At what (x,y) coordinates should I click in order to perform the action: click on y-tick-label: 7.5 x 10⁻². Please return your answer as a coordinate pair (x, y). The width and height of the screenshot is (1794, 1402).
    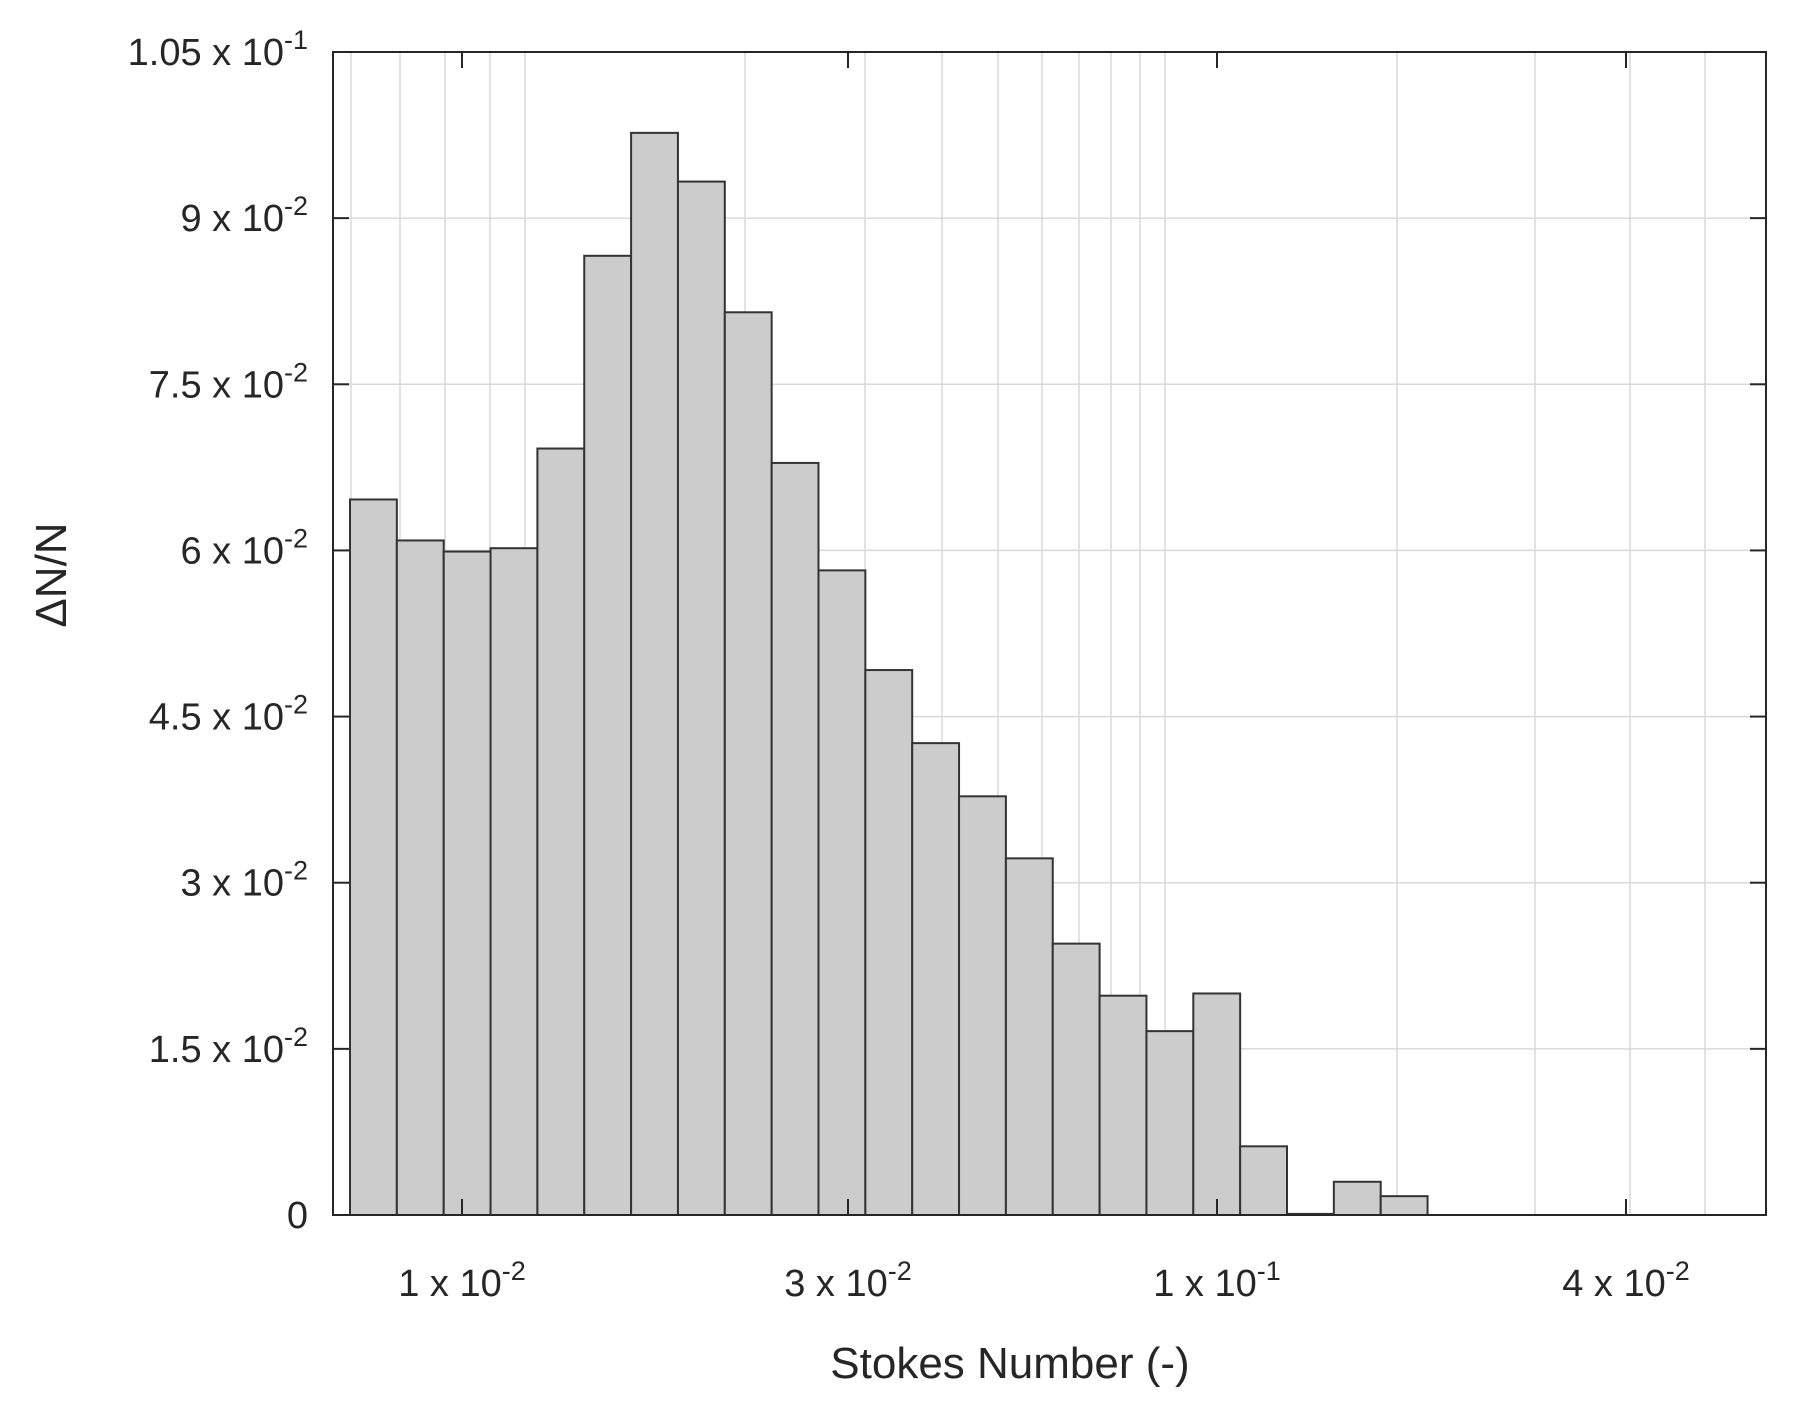
    Looking at the image, I should click on (228, 381).